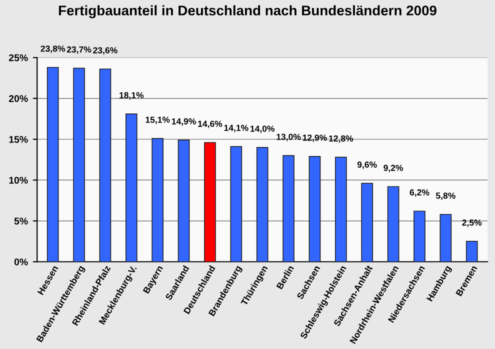 This screenshot has height=349, width=495. Describe the element at coordinates (262, 130) in the screenshot. I see `data-label: 14,0%` at that location.